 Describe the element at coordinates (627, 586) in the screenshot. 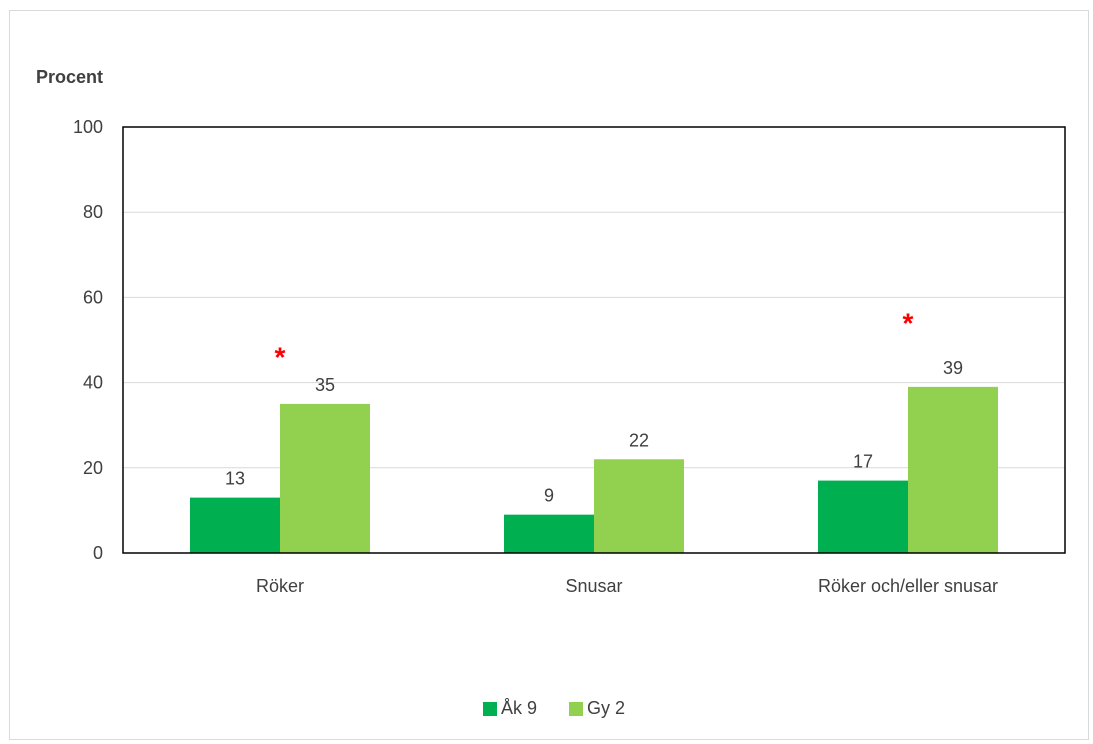

I see `x-axis-ticks: Röker Snusar Röker och/eller snusar` at that location.